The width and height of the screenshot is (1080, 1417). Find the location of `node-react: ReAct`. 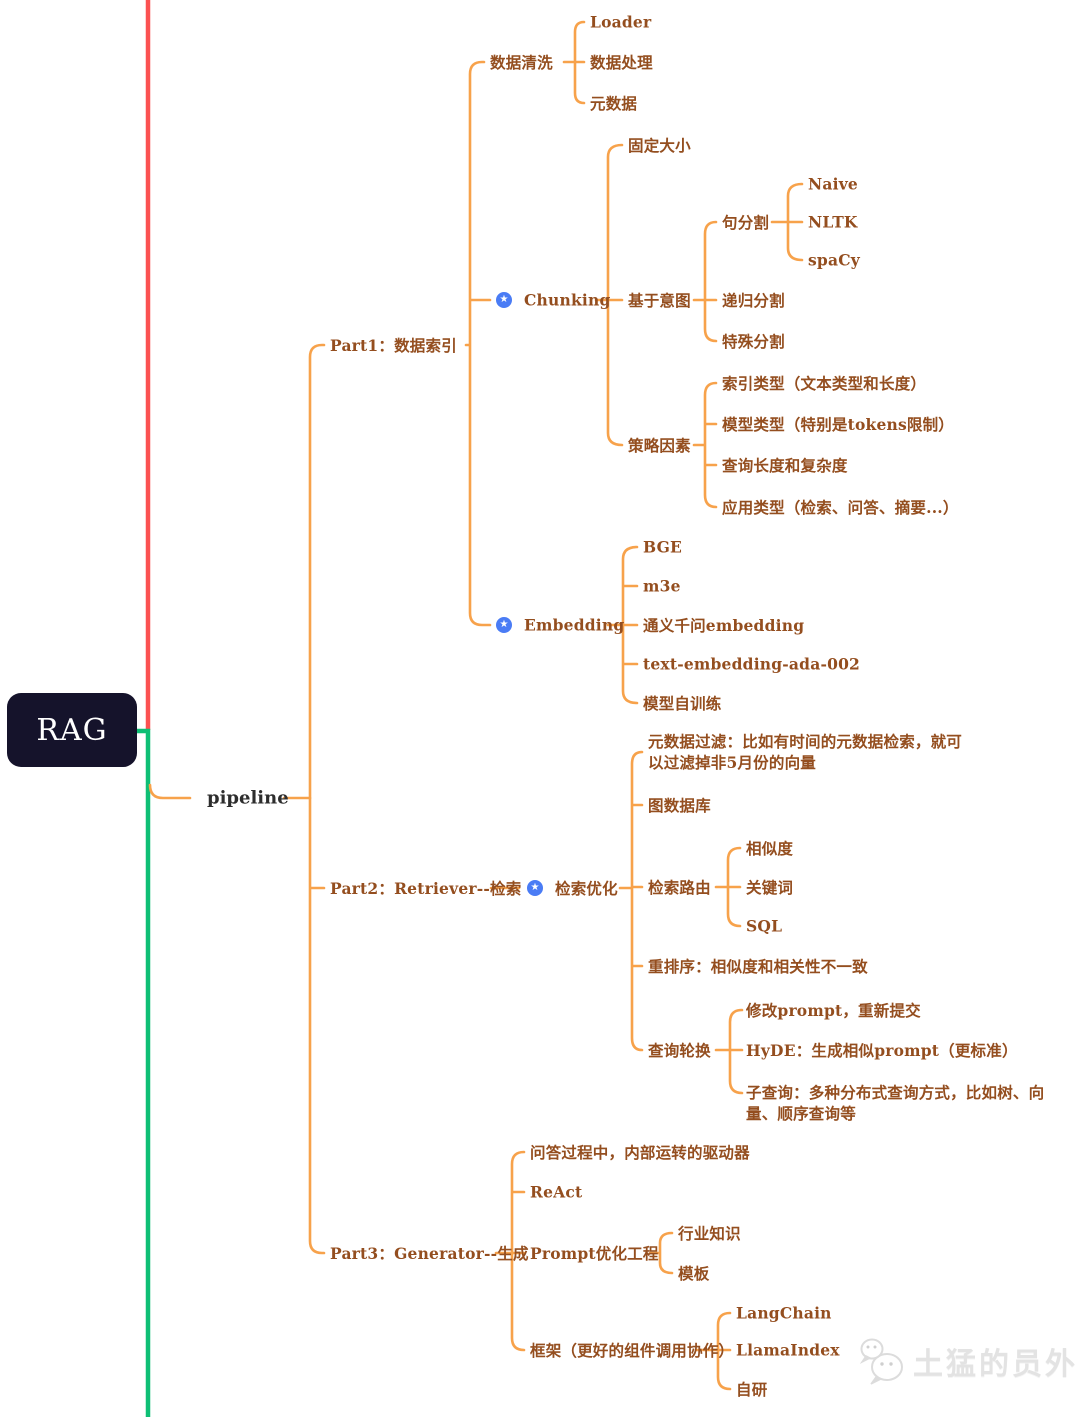

node-react: ReAct is located at coordinates (556, 1192).